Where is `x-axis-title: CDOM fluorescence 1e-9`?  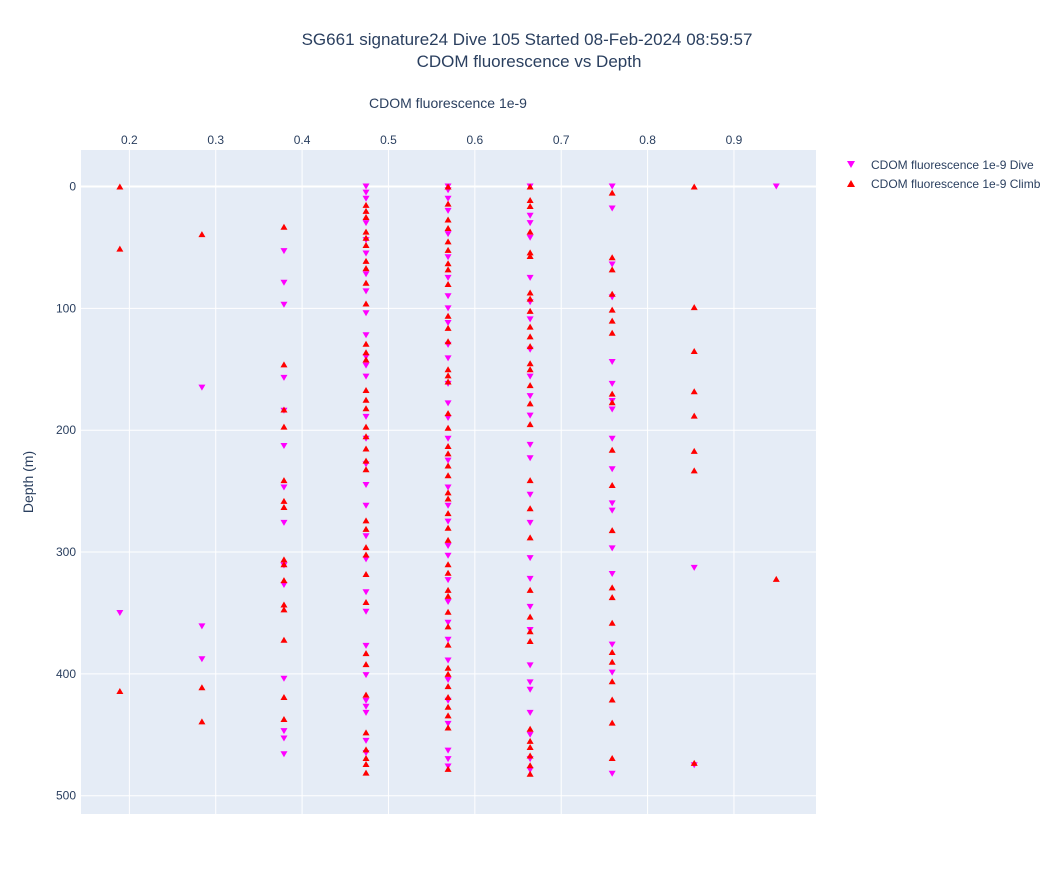 x-axis-title: CDOM fluorescence 1e-9 is located at coordinates (448, 103).